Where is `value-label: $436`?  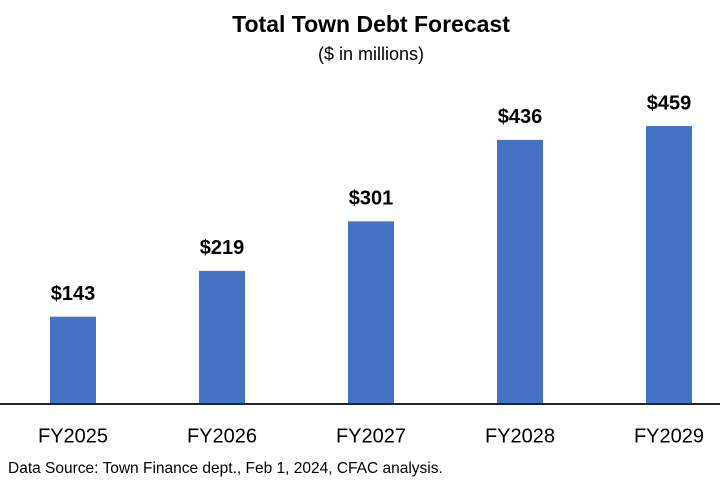
value-label: $436 is located at coordinates (520, 117).